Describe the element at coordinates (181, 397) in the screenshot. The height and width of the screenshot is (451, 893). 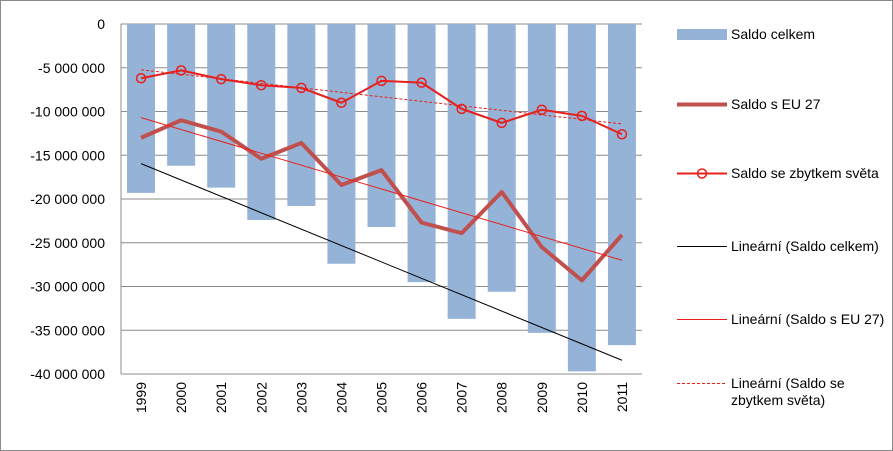
I see `x-tick-label: 2000` at that location.